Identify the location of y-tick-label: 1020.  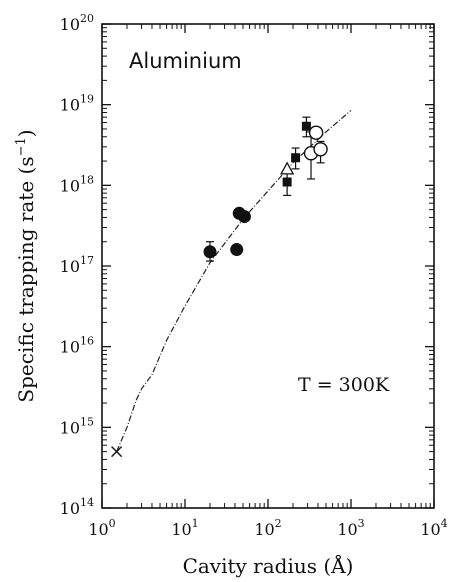
(77, 23).